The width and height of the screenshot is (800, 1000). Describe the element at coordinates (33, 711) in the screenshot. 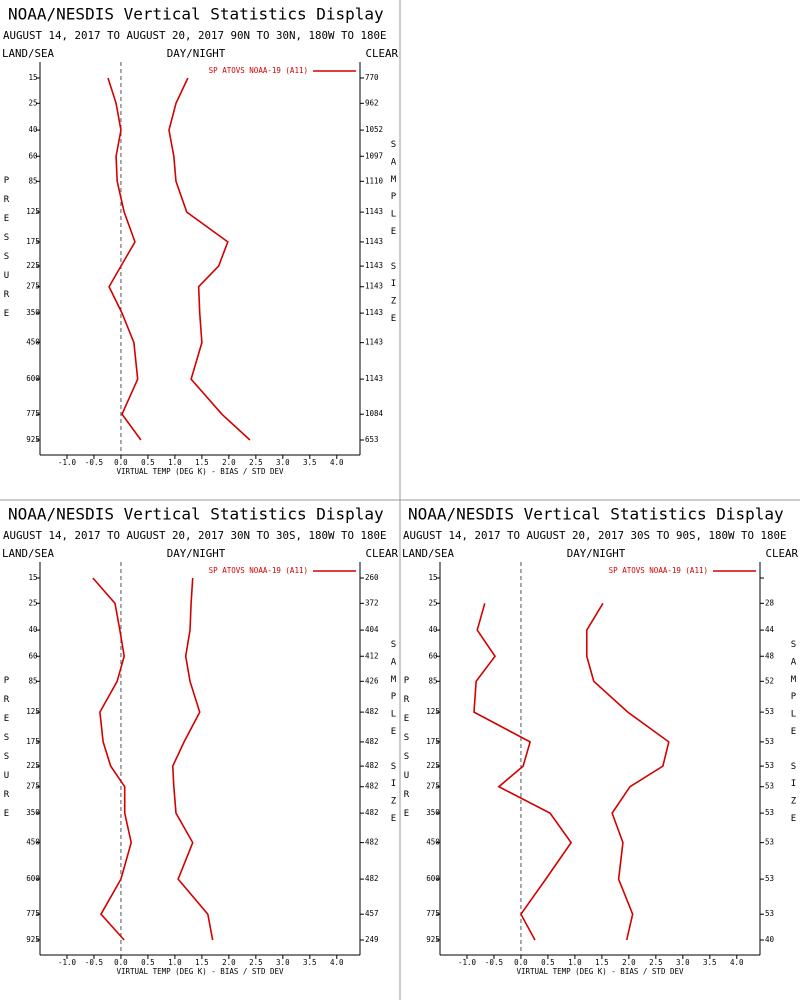

I see `y-tick-label: 125` at that location.